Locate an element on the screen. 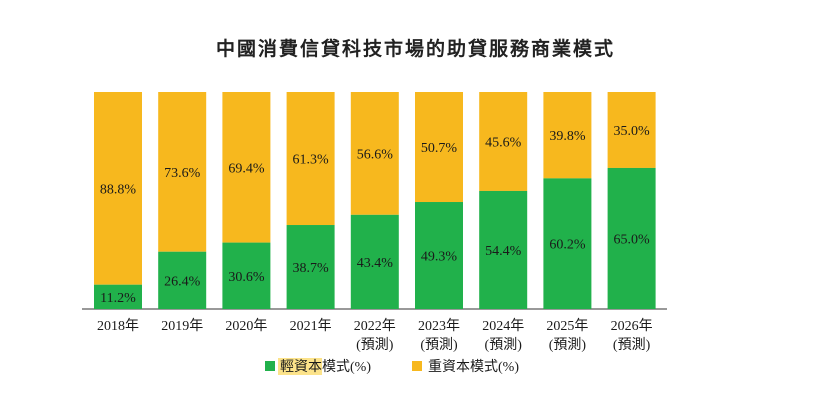  legend-label-light-asset: 輕資本模式(%) is located at coordinates (325, 367).